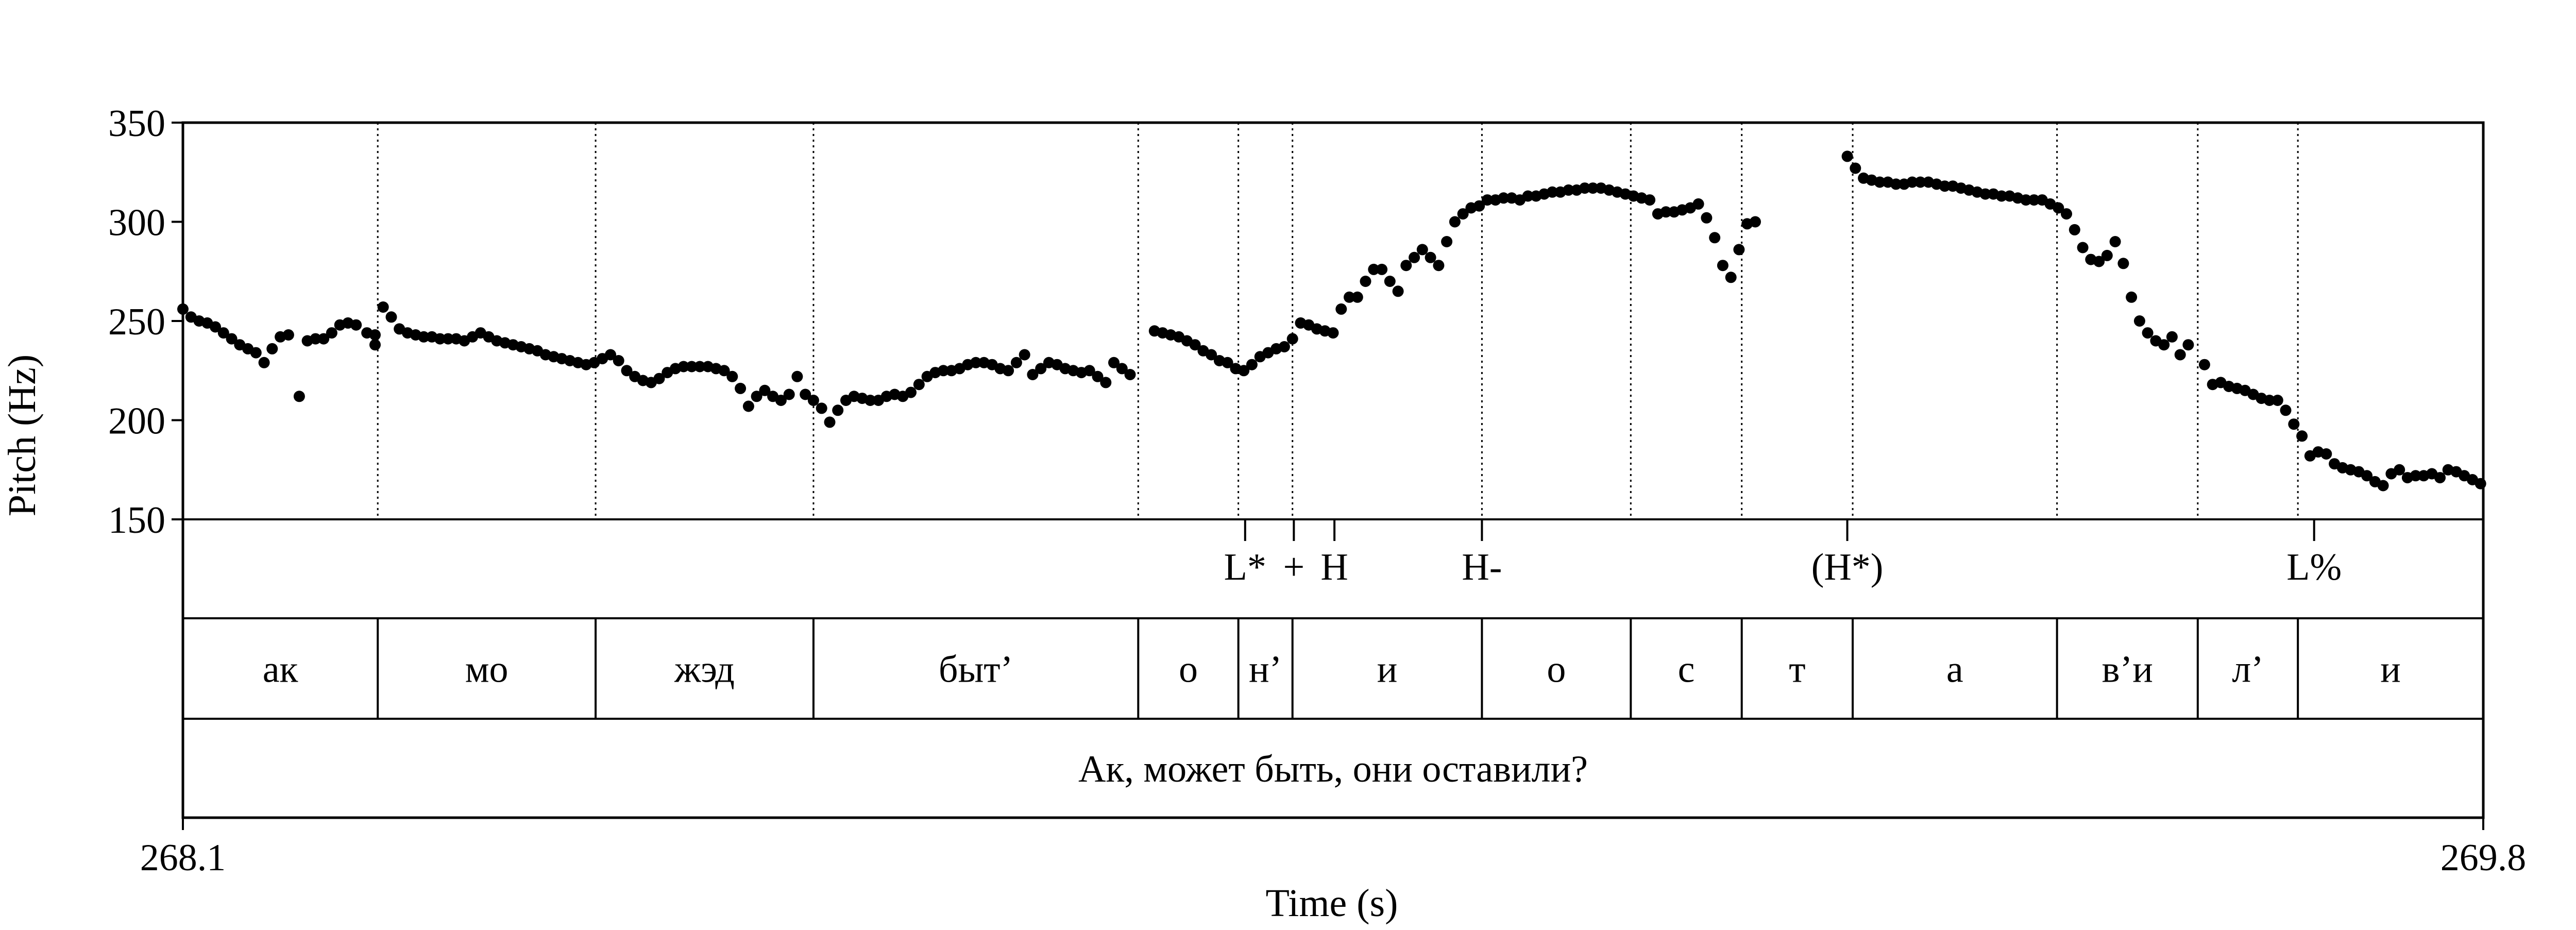 The image size is (2576, 930). What do you see at coordinates (1333, 769) in the screenshot?
I see `utterance-label: Ак, может быть, они оставили?` at bounding box center [1333, 769].